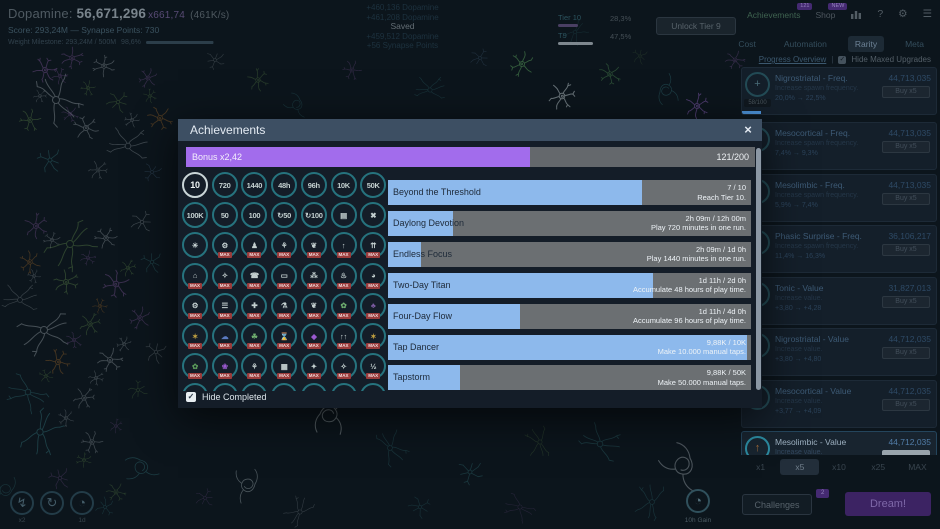 Image resolution: width=940 pixels, height=529 pixels. Describe the element at coordinates (906, 452) in the screenshot. I see `buy-button` at that location.